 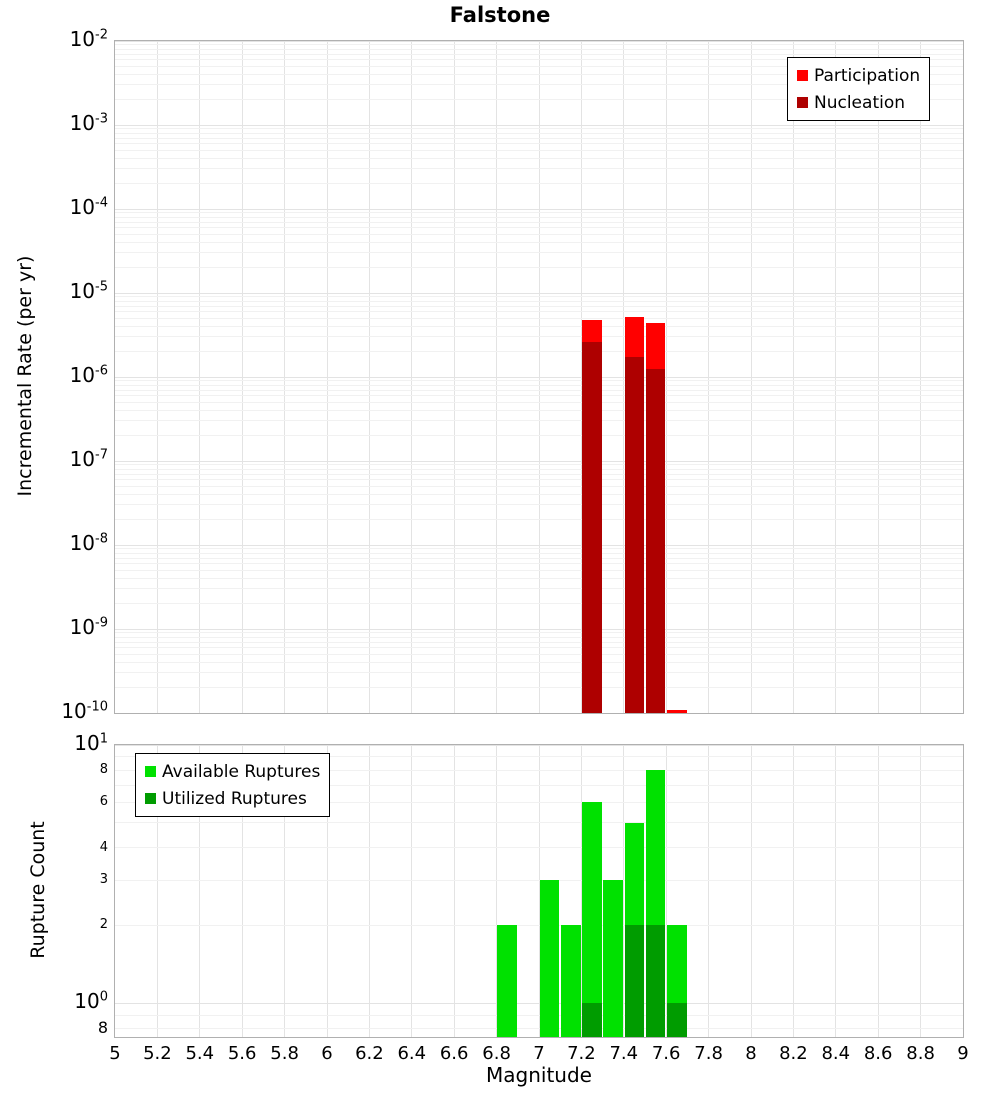 I want to click on participation-swatch-icon, so click(x=802, y=75).